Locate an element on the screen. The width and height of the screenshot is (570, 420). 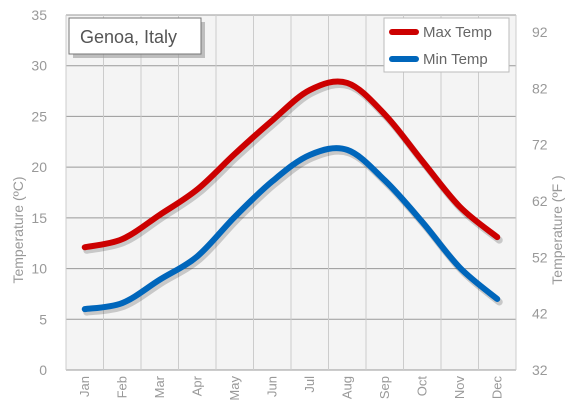
x-tick-label: Apr is located at coordinates (196, 385).